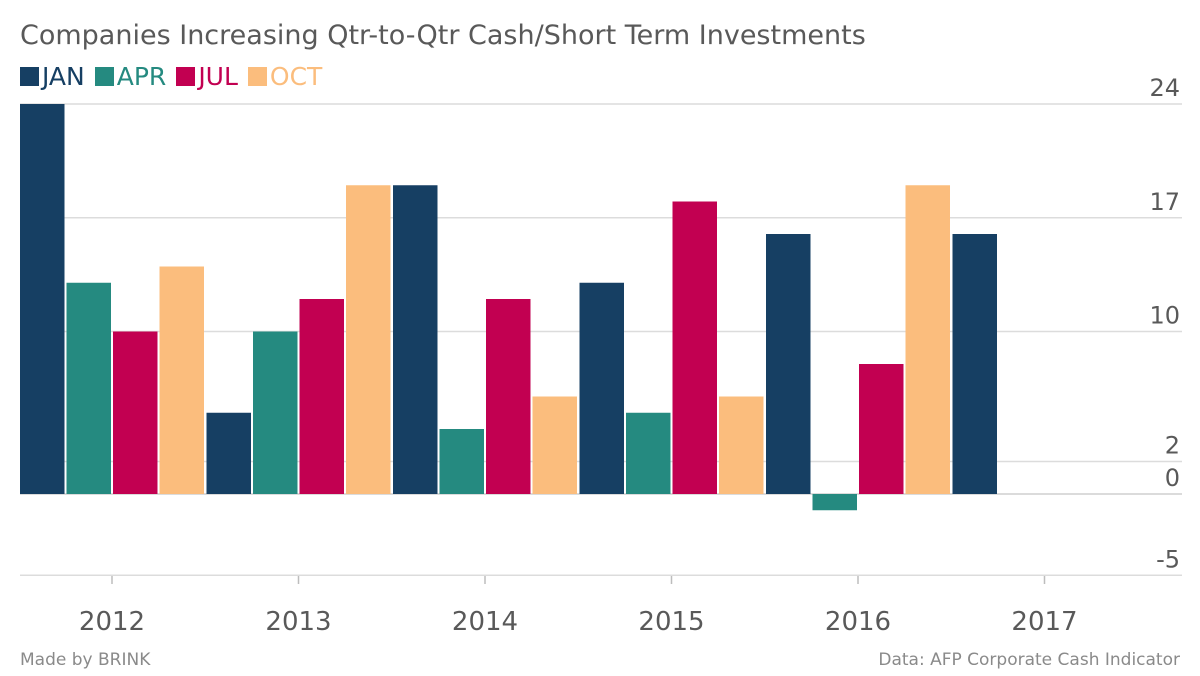  Describe the element at coordinates (601, 388) in the screenshot. I see `bar-jan-2015` at that location.